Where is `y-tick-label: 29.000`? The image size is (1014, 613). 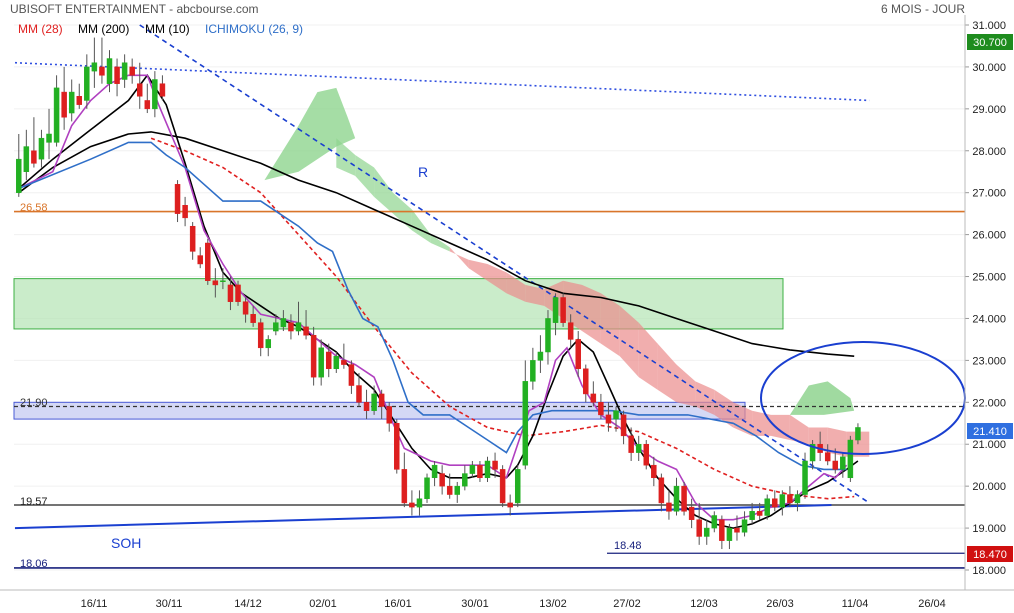 y-tick-label: 29.000 is located at coordinates (989, 110).